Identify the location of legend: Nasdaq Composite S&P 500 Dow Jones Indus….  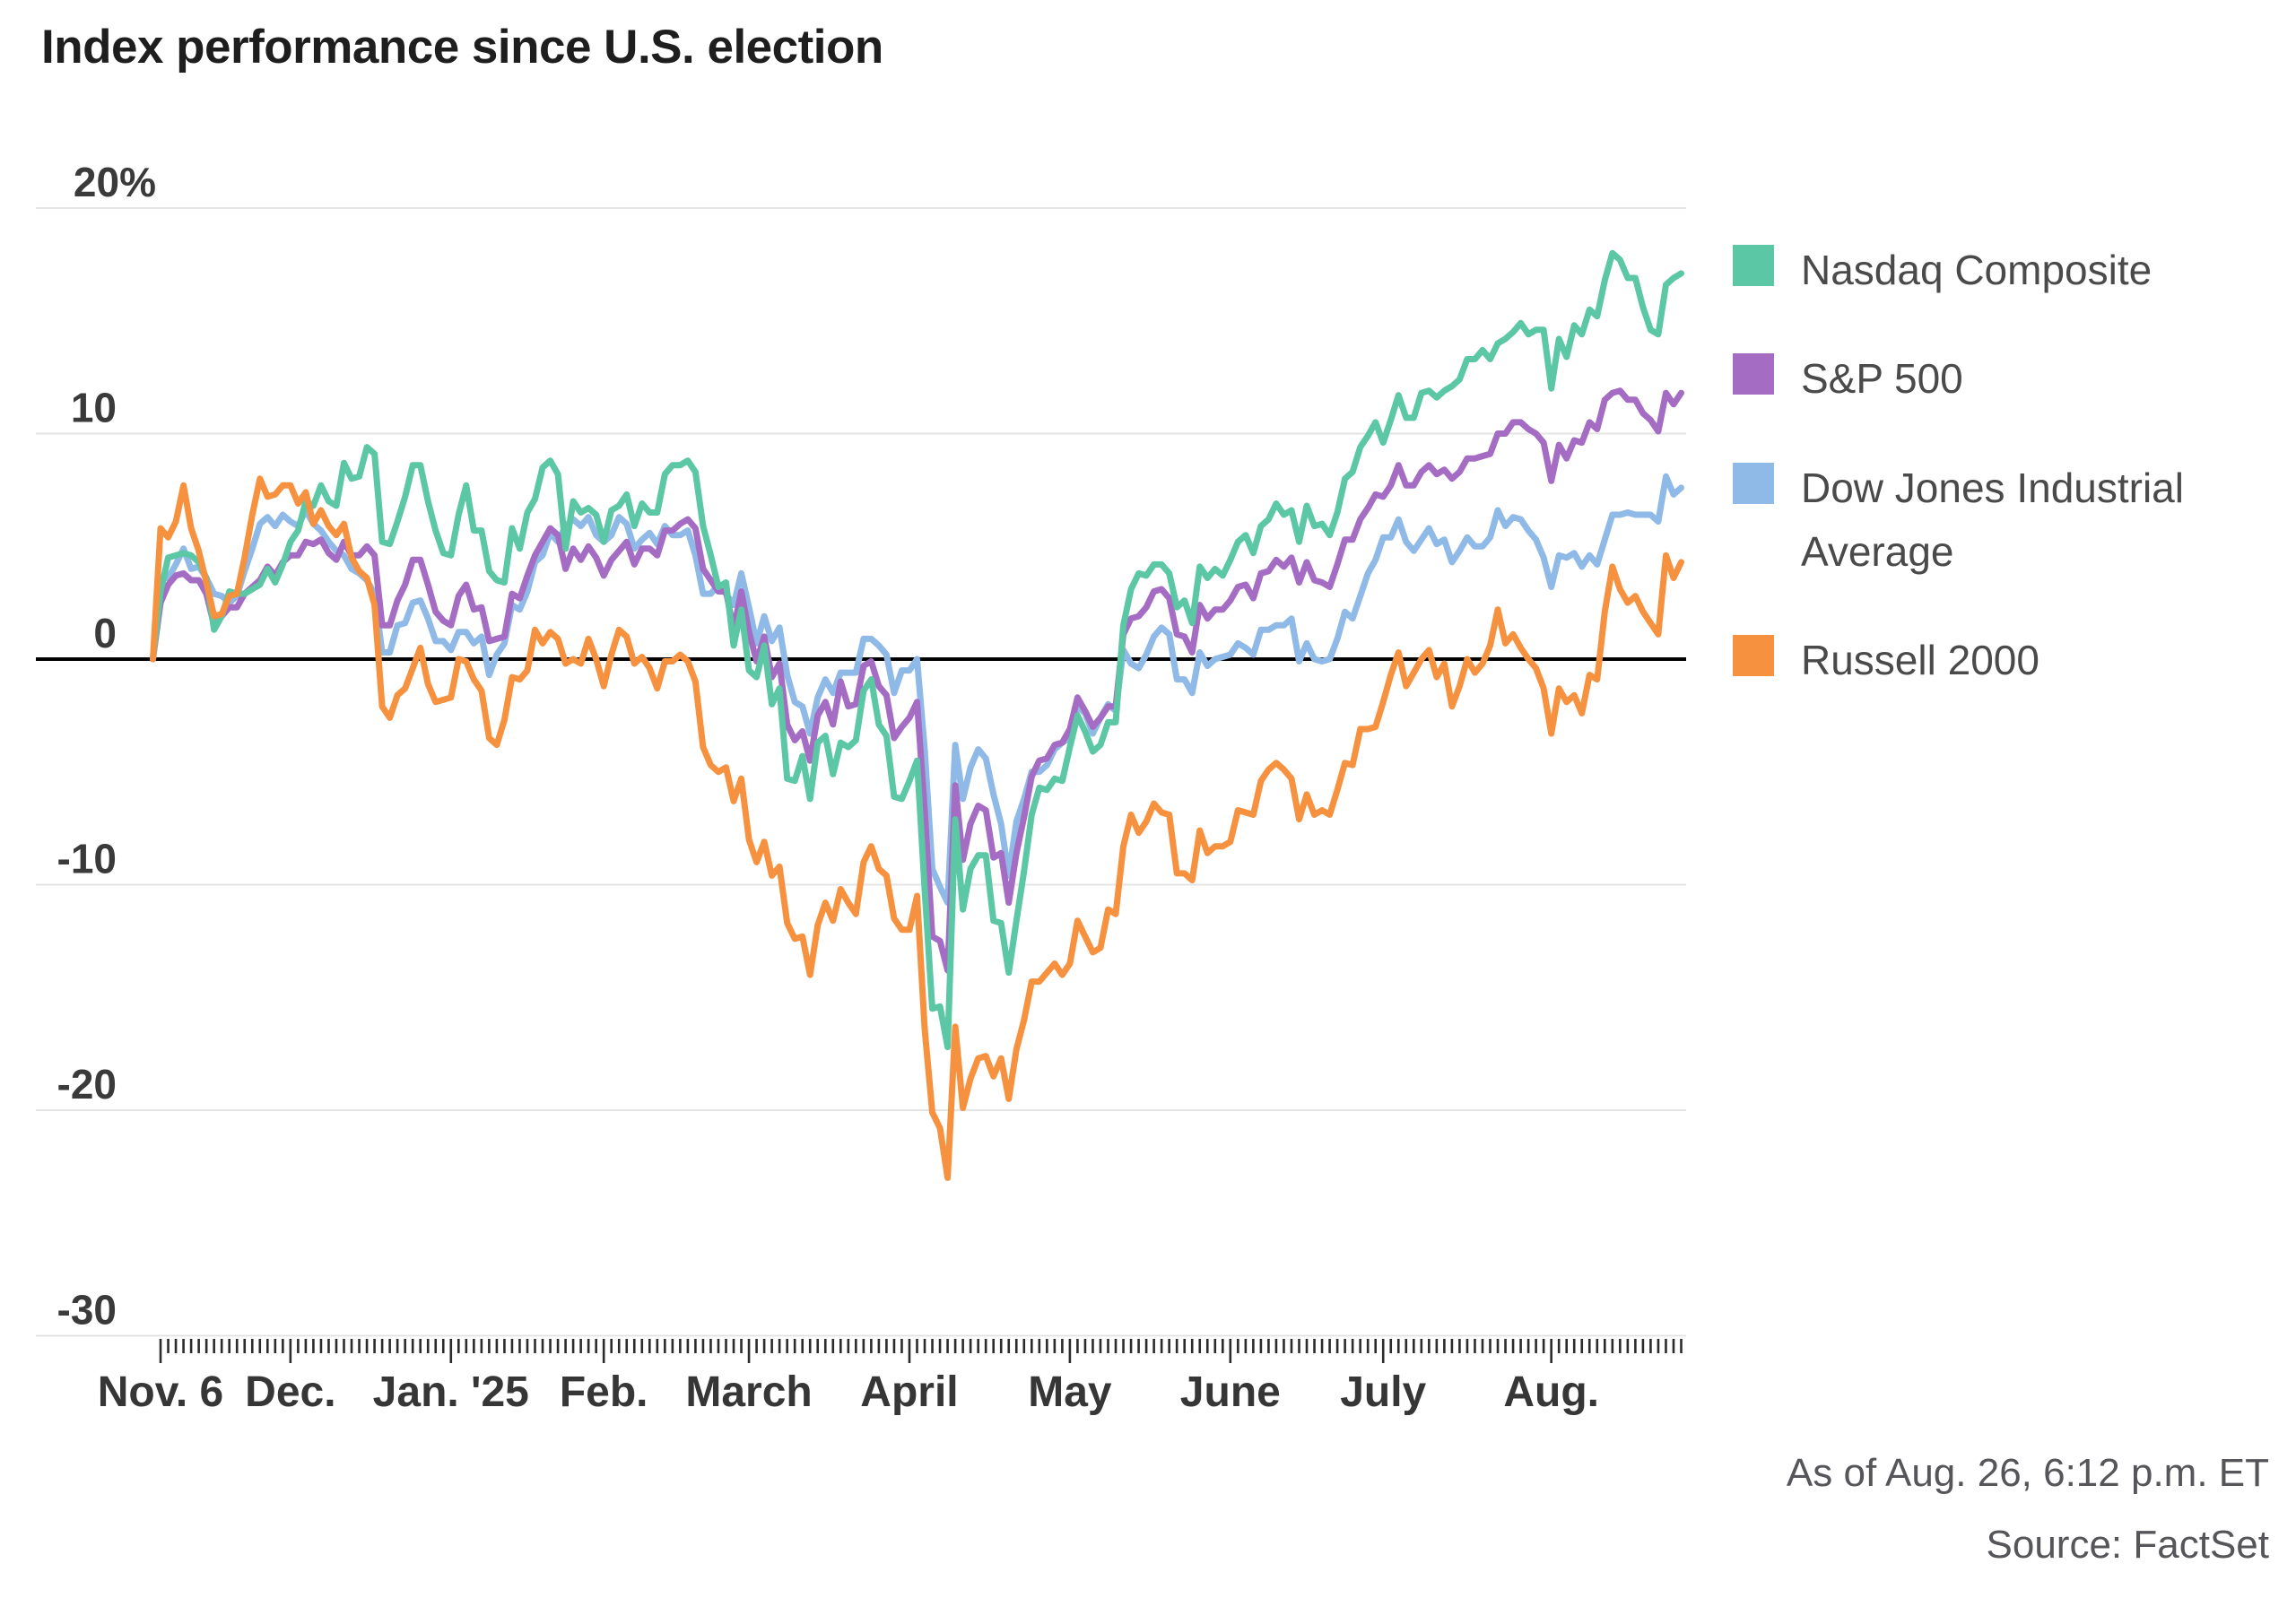
(2002, 466).